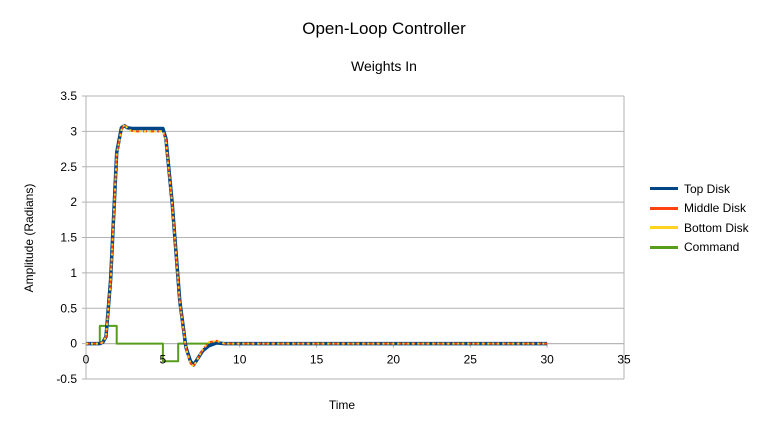 This screenshot has width=768, height=432. I want to click on y-tick-label: 1.5, so click(68, 238).